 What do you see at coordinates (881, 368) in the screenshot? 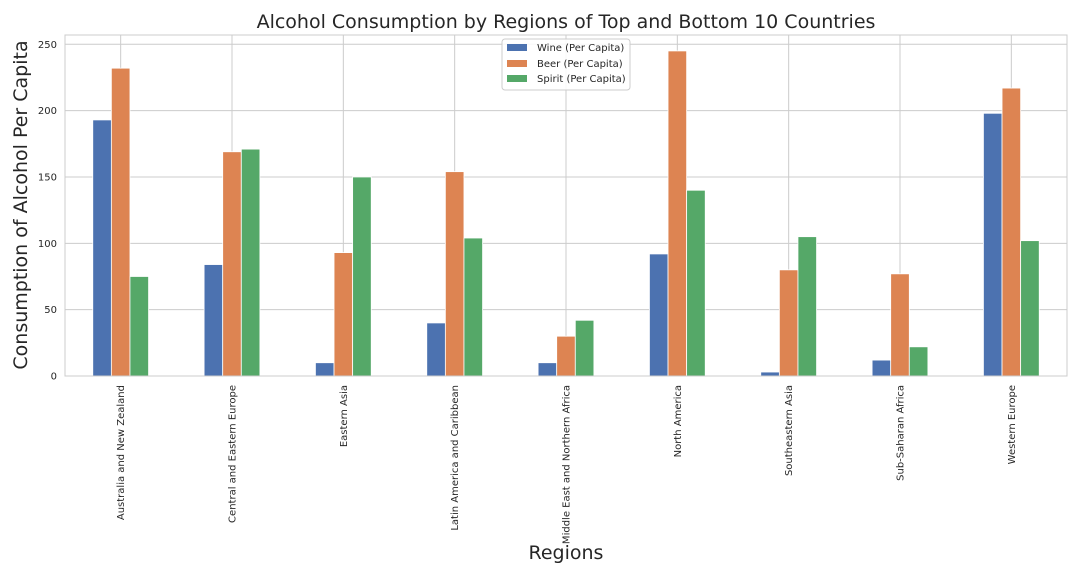
I see `bar-wine-sub-saharan-africa` at bounding box center [881, 368].